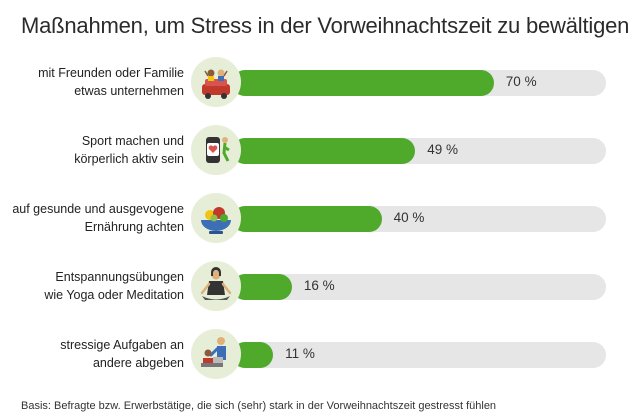 This screenshot has width=636, height=412. Describe the element at coordinates (216, 218) in the screenshot. I see `healthy-food-bowl-icon` at that location.